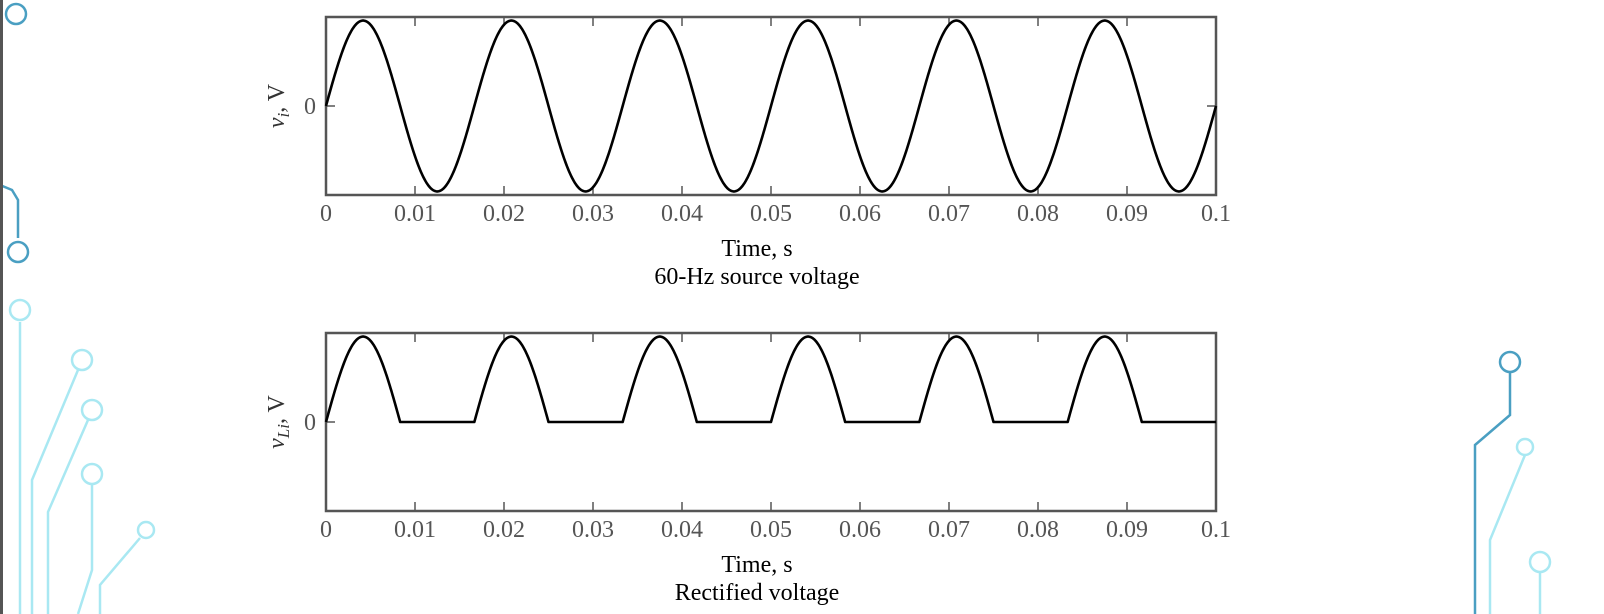 This screenshot has height=614, width=1604. What do you see at coordinates (278, 105) in the screenshot?
I see `y-axis-label: vi, V` at bounding box center [278, 105].